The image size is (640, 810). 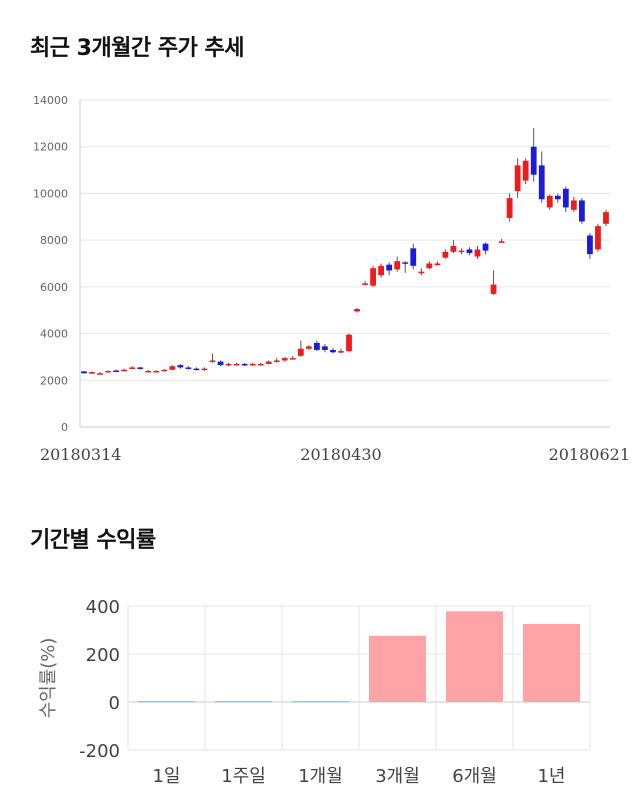 What do you see at coordinates (474, 776) in the screenshot?
I see `x-tick-label: 6개월` at bounding box center [474, 776].